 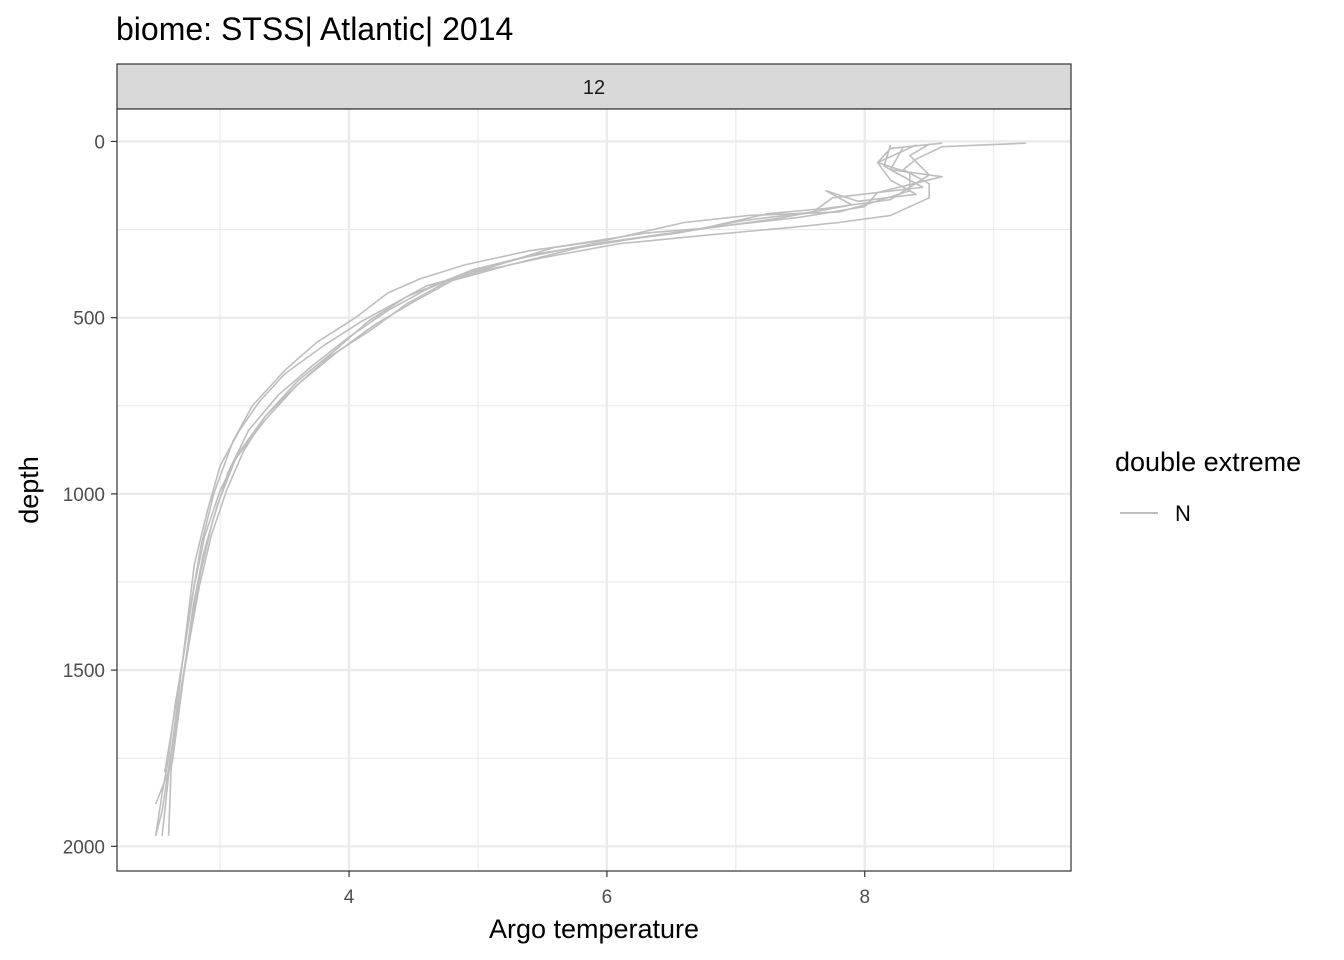 I want to click on y-axis: 0 500 1000 1500 2000, so click(x=90, y=495).